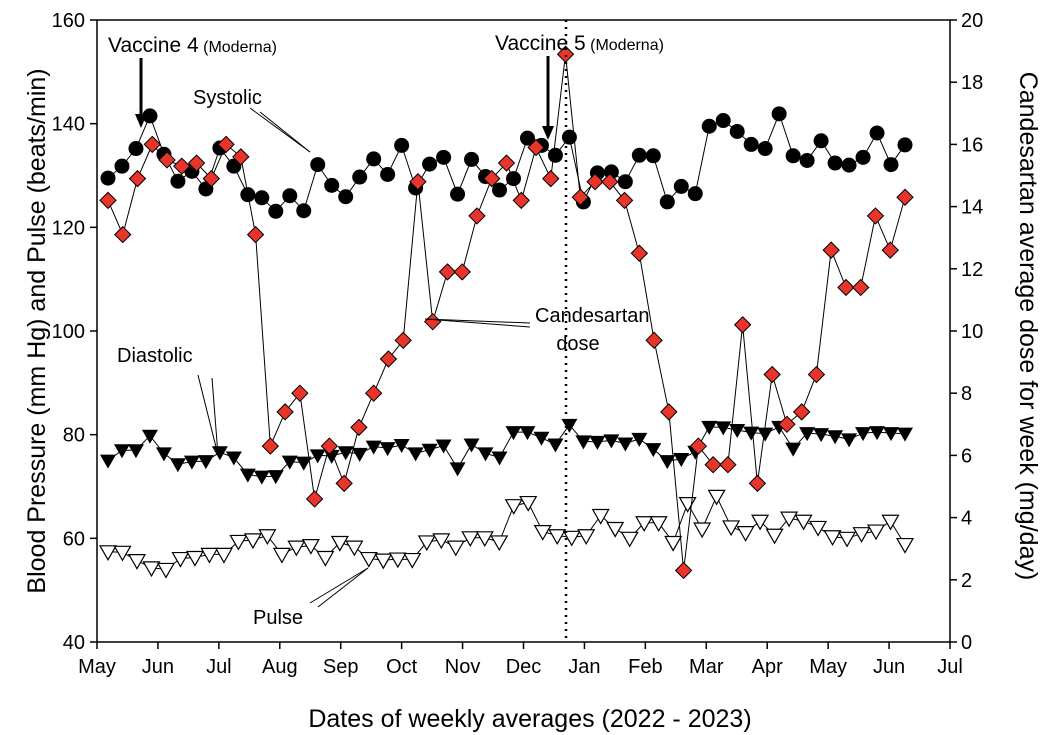 The image size is (1050, 735). Describe the element at coordinates (966, 643) in the screenshot. I see `y2-tick-label: 0` at that location.